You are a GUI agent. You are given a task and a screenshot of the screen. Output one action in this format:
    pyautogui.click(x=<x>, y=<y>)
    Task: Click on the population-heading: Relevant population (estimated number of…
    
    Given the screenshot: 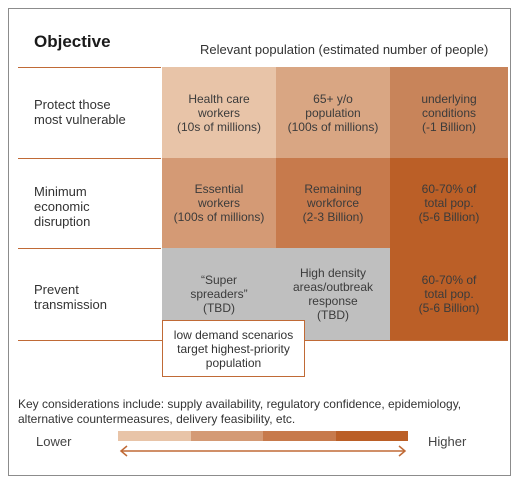 What is the action you would take?
    pyautogui.click(x=344, y=49)
    